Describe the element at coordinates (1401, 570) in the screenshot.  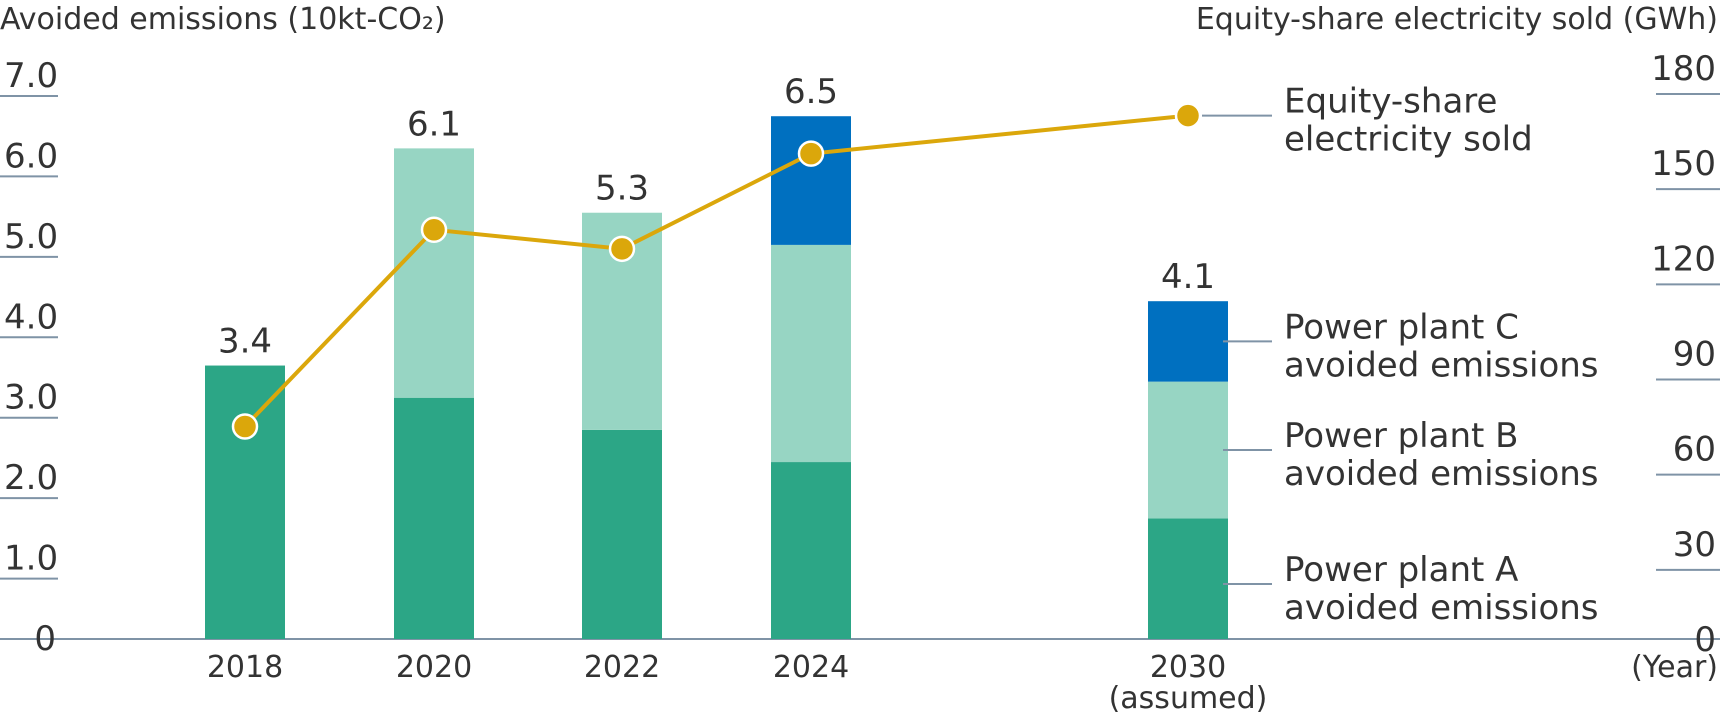
I see `legend-label-power-plant-1: Power plant A` at that location.